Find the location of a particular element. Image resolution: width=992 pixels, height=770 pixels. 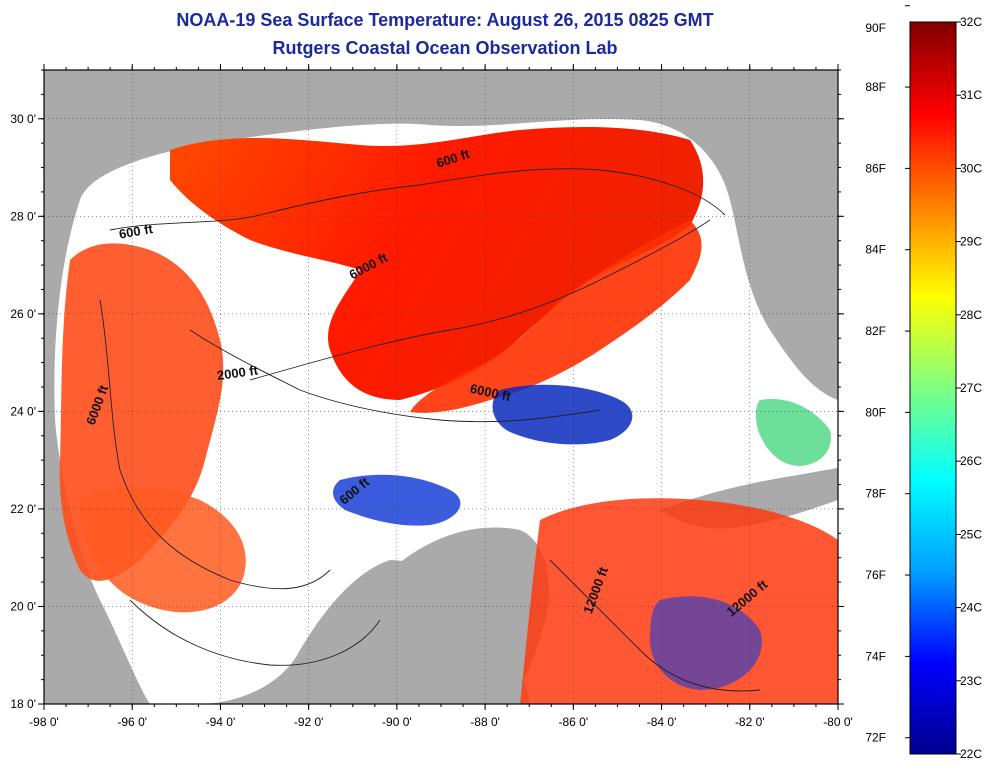

colorbar-f-label: 82F is located at coordinates (875, 331).